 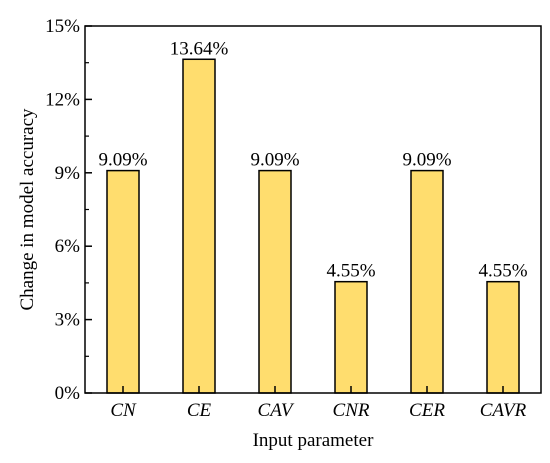 I want to click on bar-cer, so click(x=427, y=281).